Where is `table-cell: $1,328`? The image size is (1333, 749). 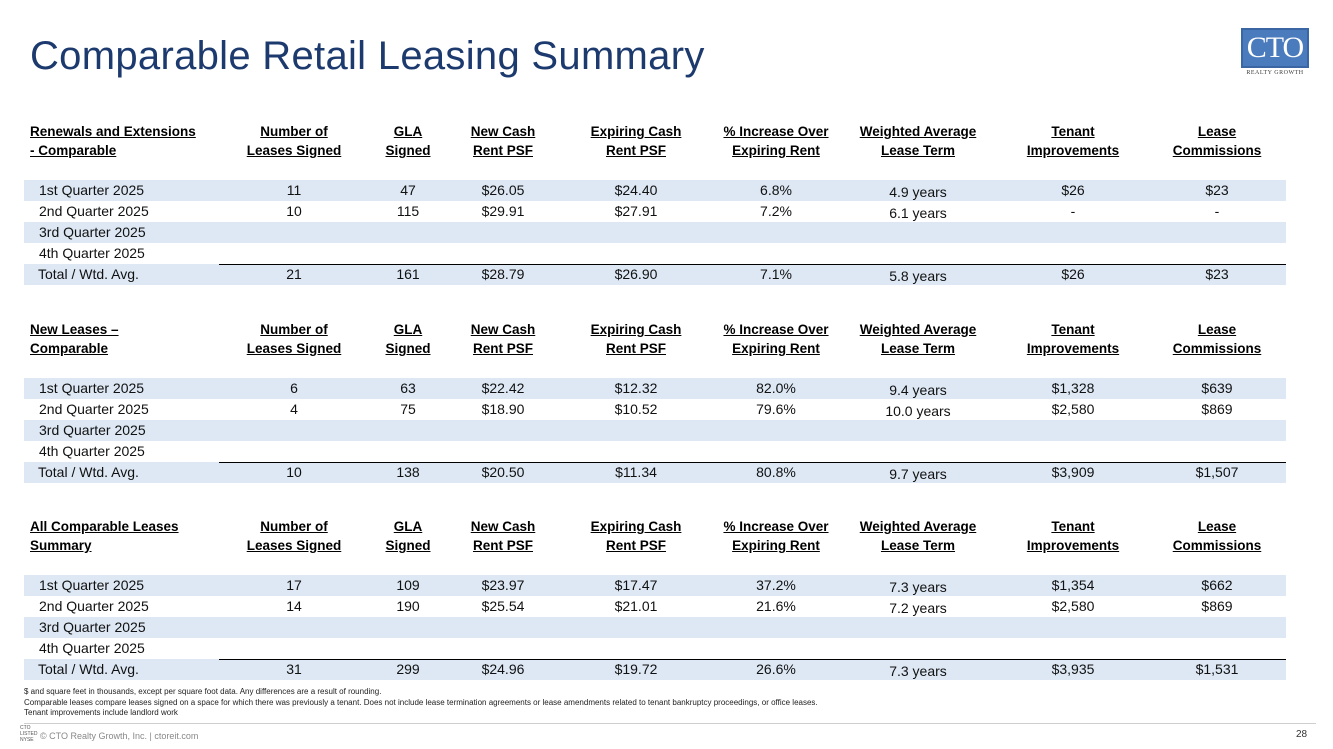
table-cell: $1,328 is located at coordinates (1073, 388).